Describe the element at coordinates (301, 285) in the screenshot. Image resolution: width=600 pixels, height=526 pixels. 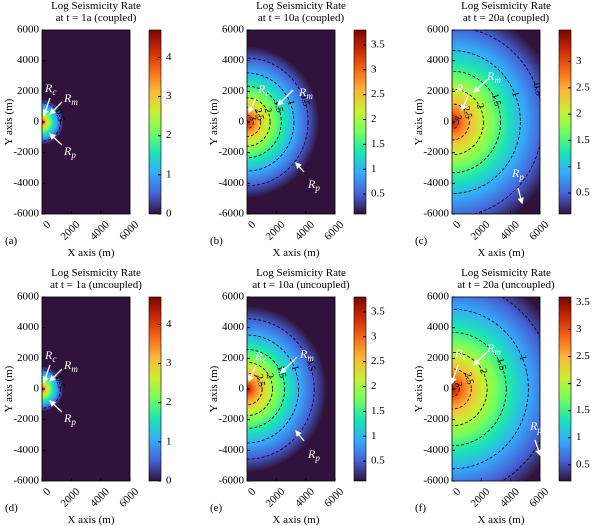
I see `chart-subtitle: at t = 10a (uncoupled)` at that location.